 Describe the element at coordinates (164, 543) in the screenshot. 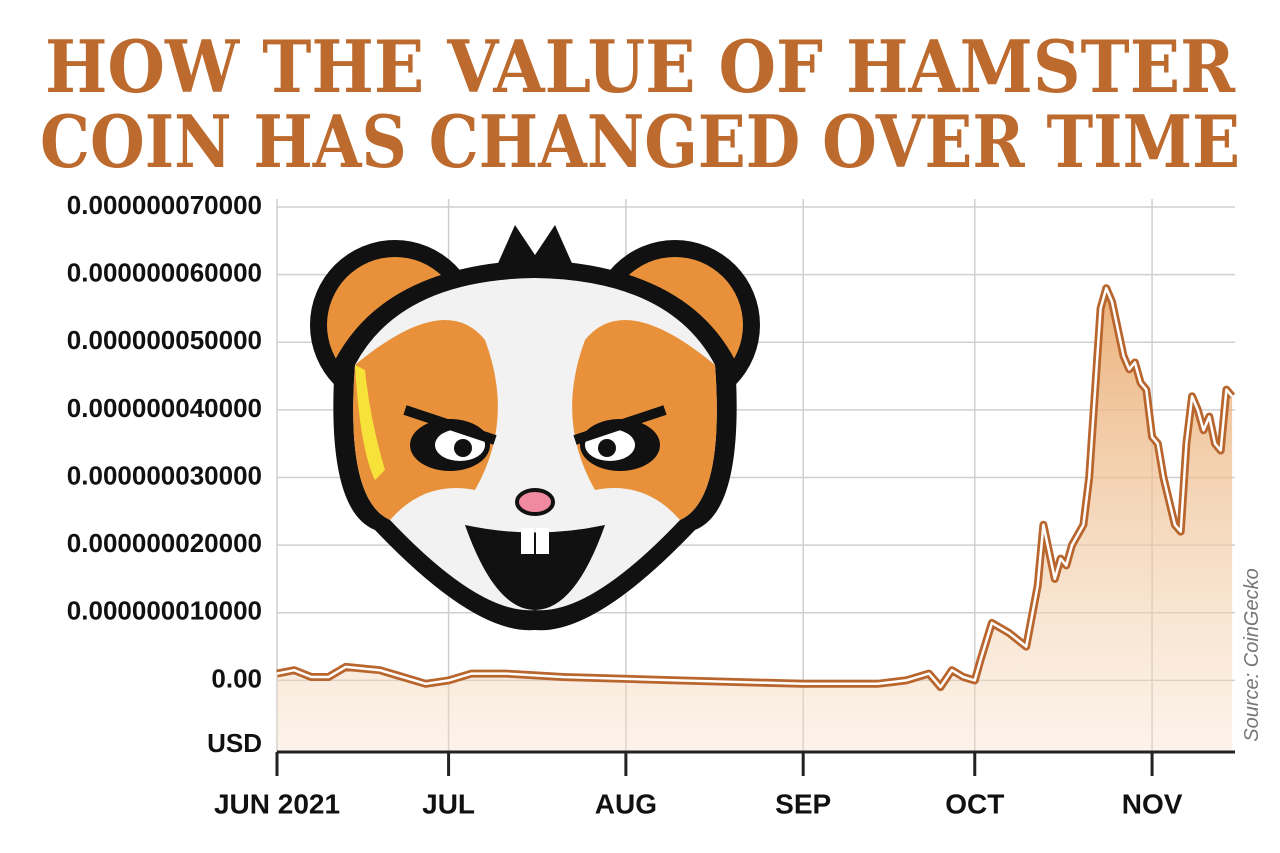

I see `y-tick-label: 0.000000020000` at that location.